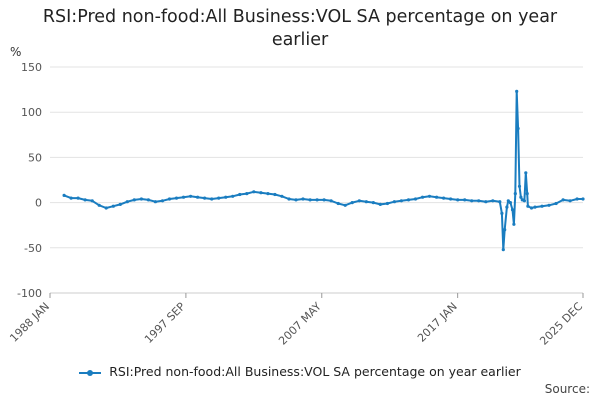  Describe the element at coordinates (29, 322) in the screenshot. I see `x-tick-label: 1988 JAN` at that location.